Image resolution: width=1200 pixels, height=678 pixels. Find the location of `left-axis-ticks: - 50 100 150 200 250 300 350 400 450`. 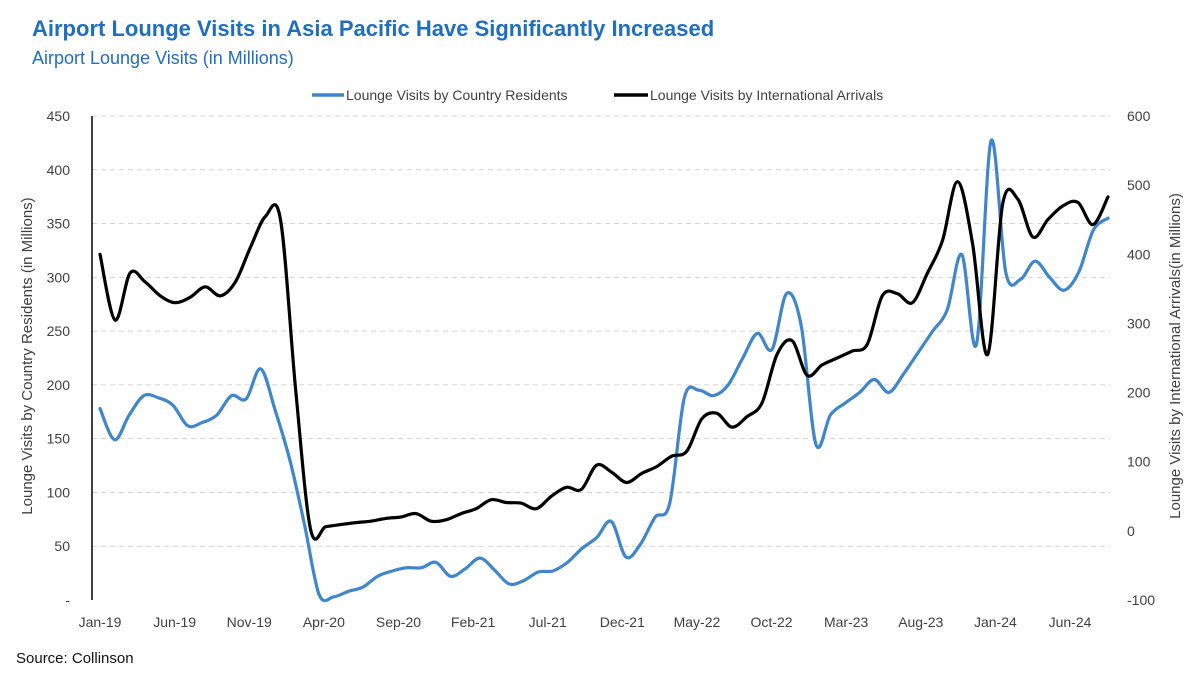

left-axis-ticks: - 50 100 150 200 250 300 350 400 450 is located at coordinates (59, 358).